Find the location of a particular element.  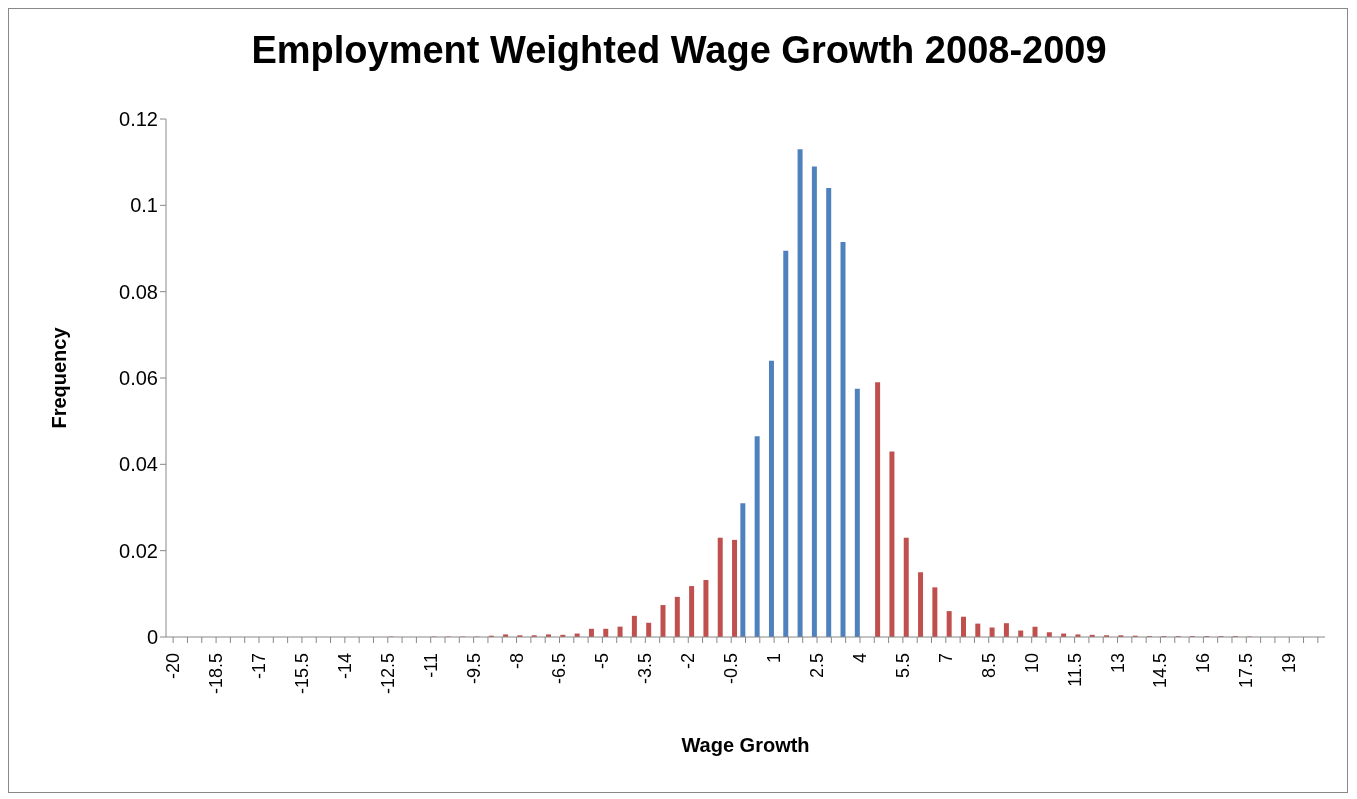

x-tick-label: 2.5 is located at coordinates (817, 666).